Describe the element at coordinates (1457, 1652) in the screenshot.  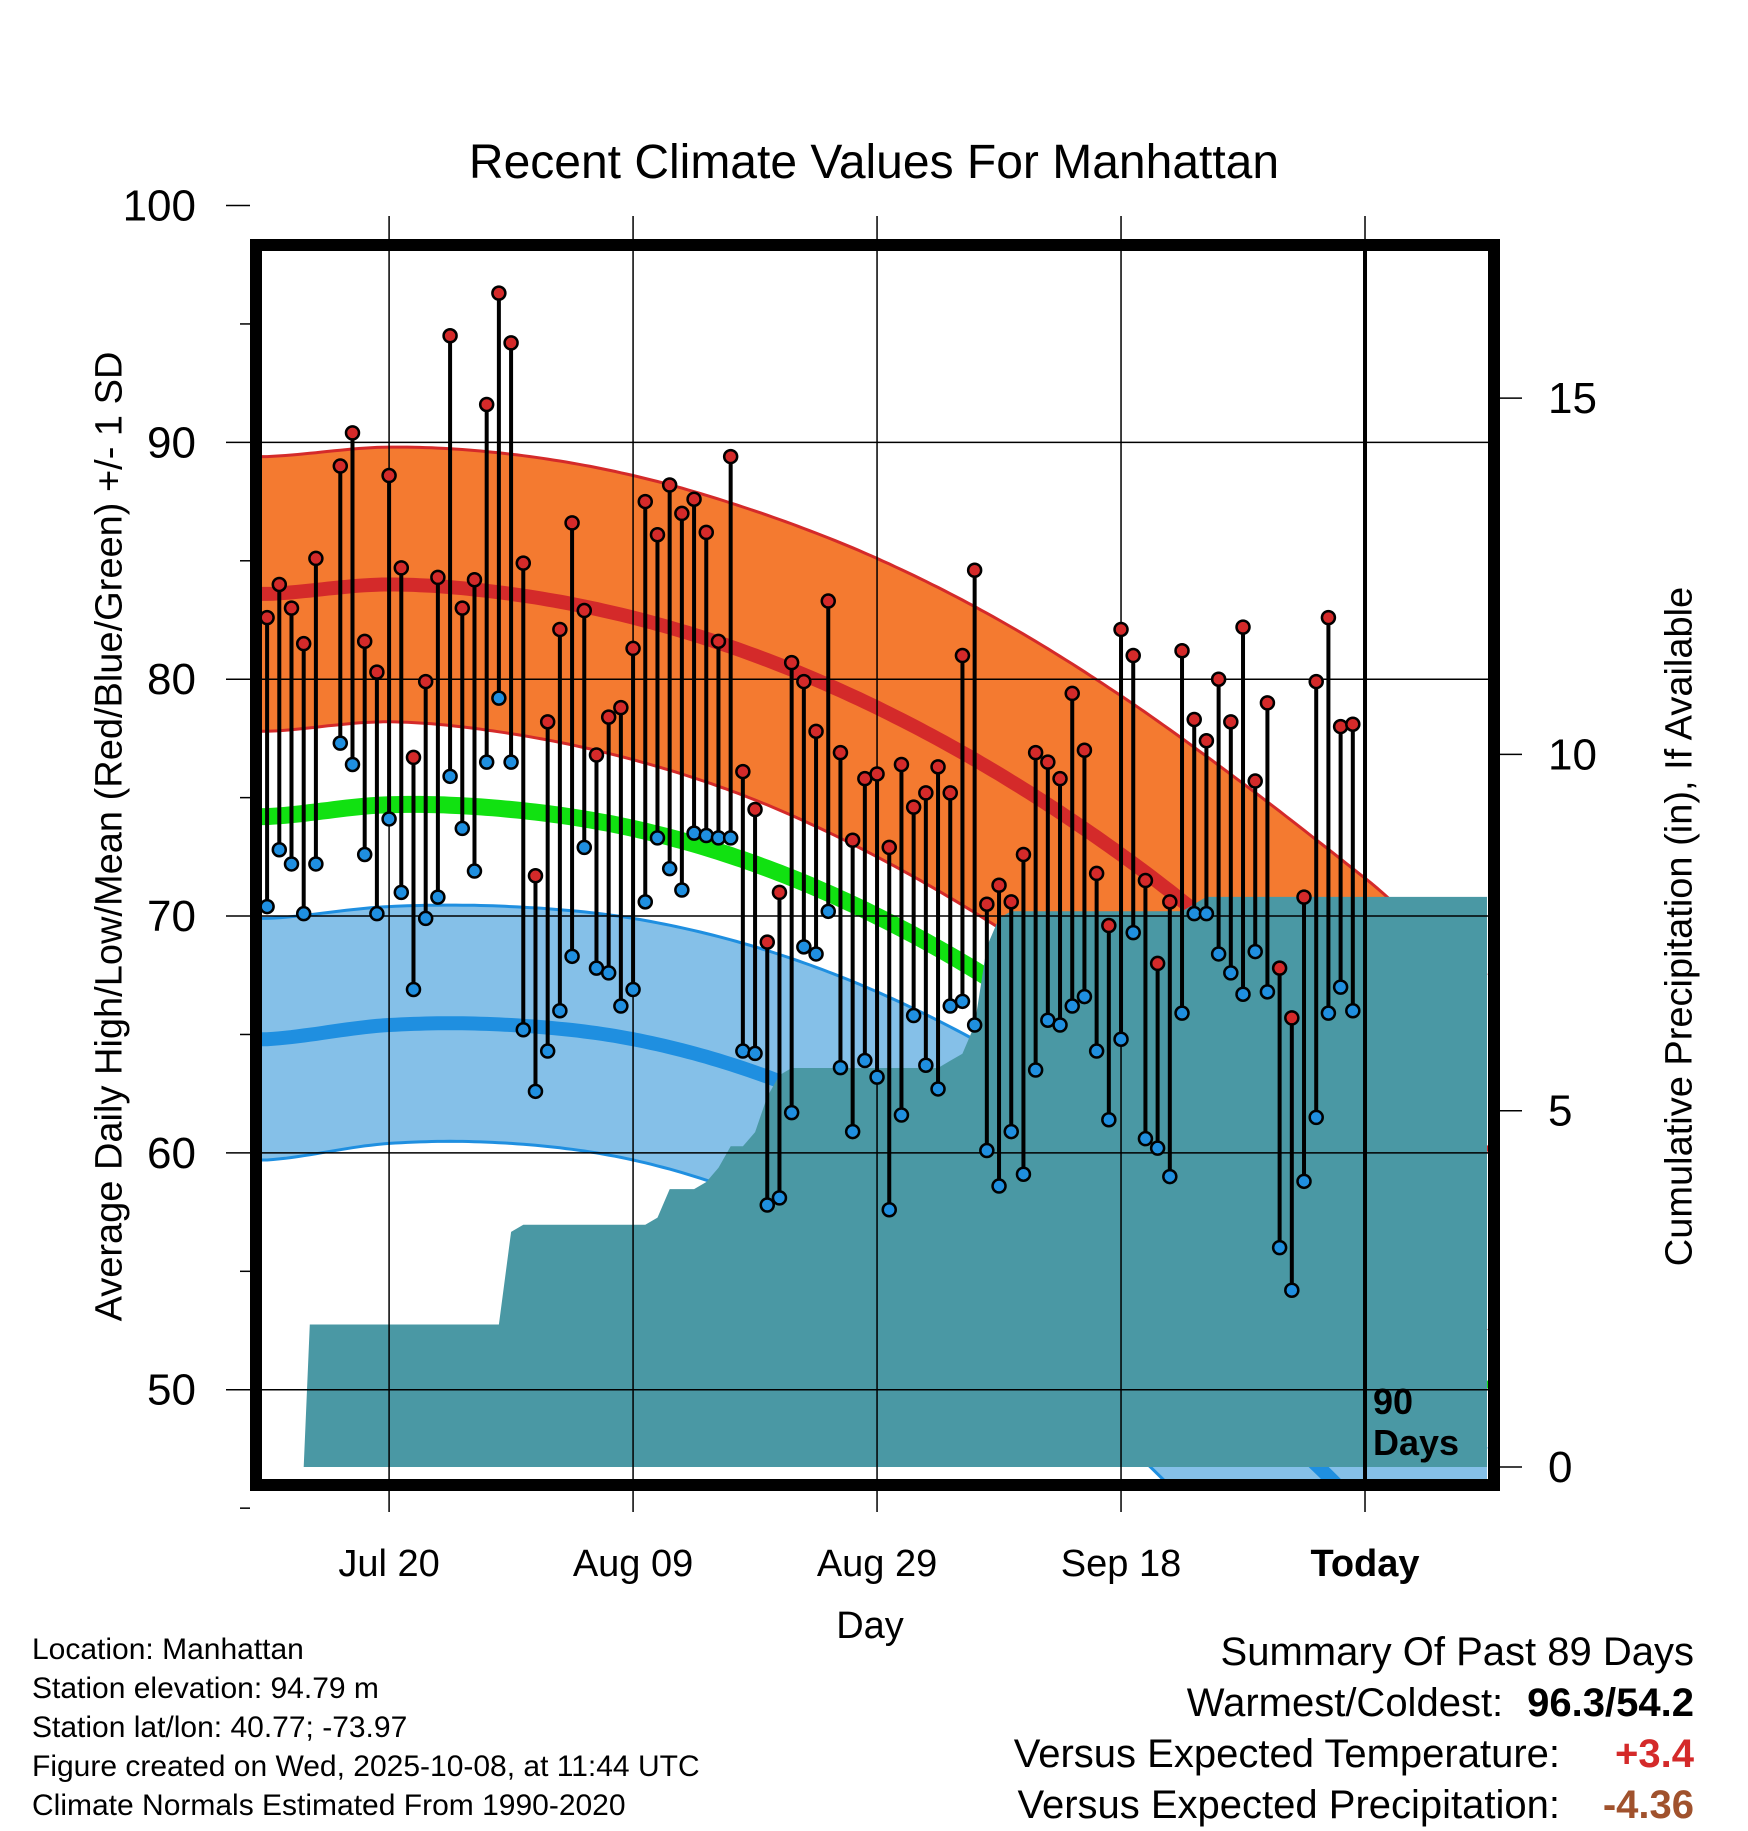
I see `summary-heading: Summary Of Past 89 Days` at that location.